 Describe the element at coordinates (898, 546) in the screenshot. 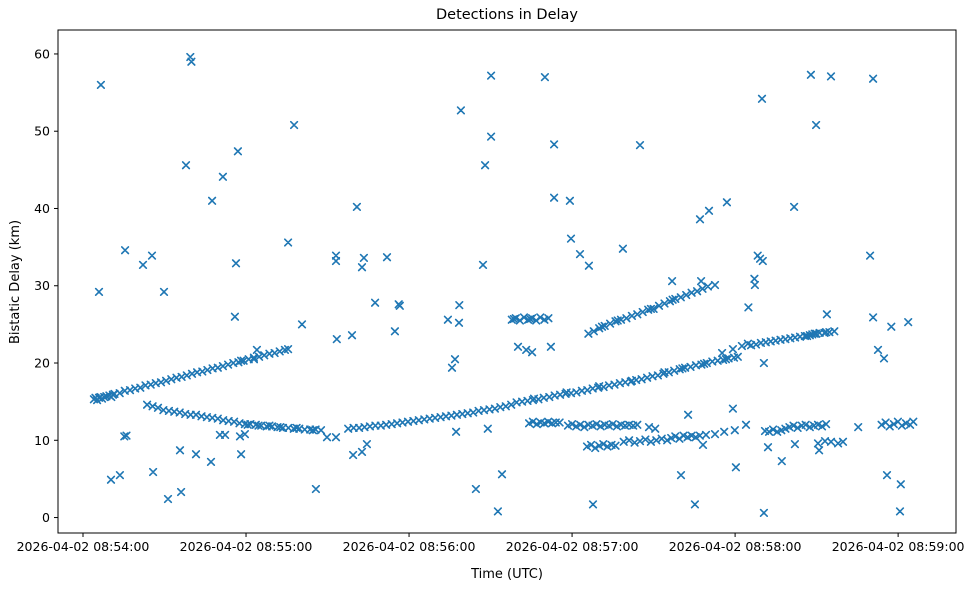

I see `x-tick-label: 2026-04-02 08:59:00` at that location.